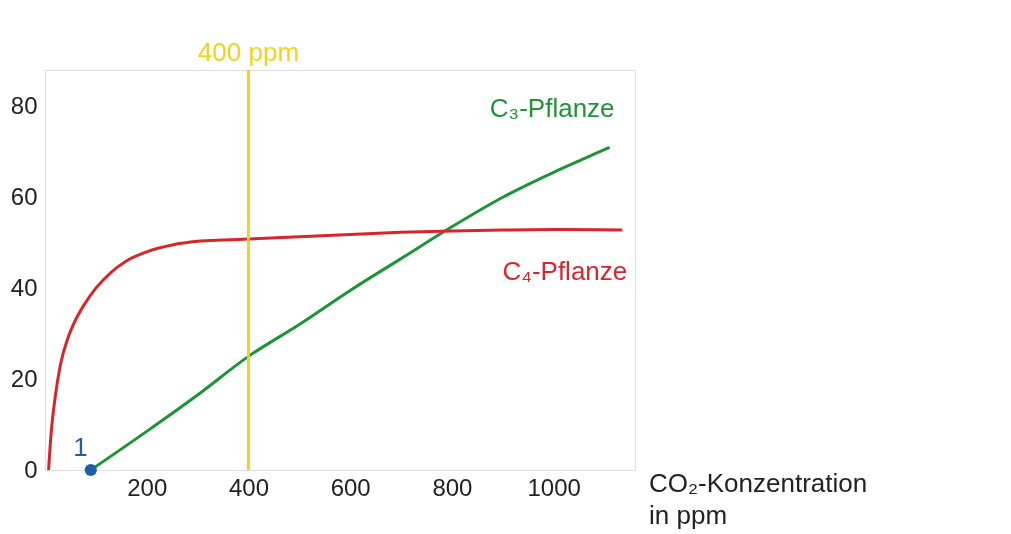  Describe the element at coordinates (565, 271) in the screenshot. I see `series-label: C₄-Pflanze` at that location.